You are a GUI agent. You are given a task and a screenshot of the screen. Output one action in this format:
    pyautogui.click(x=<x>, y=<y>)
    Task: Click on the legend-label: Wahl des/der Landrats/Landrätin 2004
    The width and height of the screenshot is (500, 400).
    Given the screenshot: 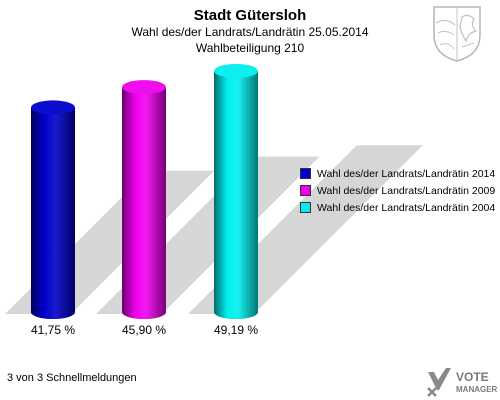 What is the action you would take?
    pyautogui.click(x=406, y=207)
    